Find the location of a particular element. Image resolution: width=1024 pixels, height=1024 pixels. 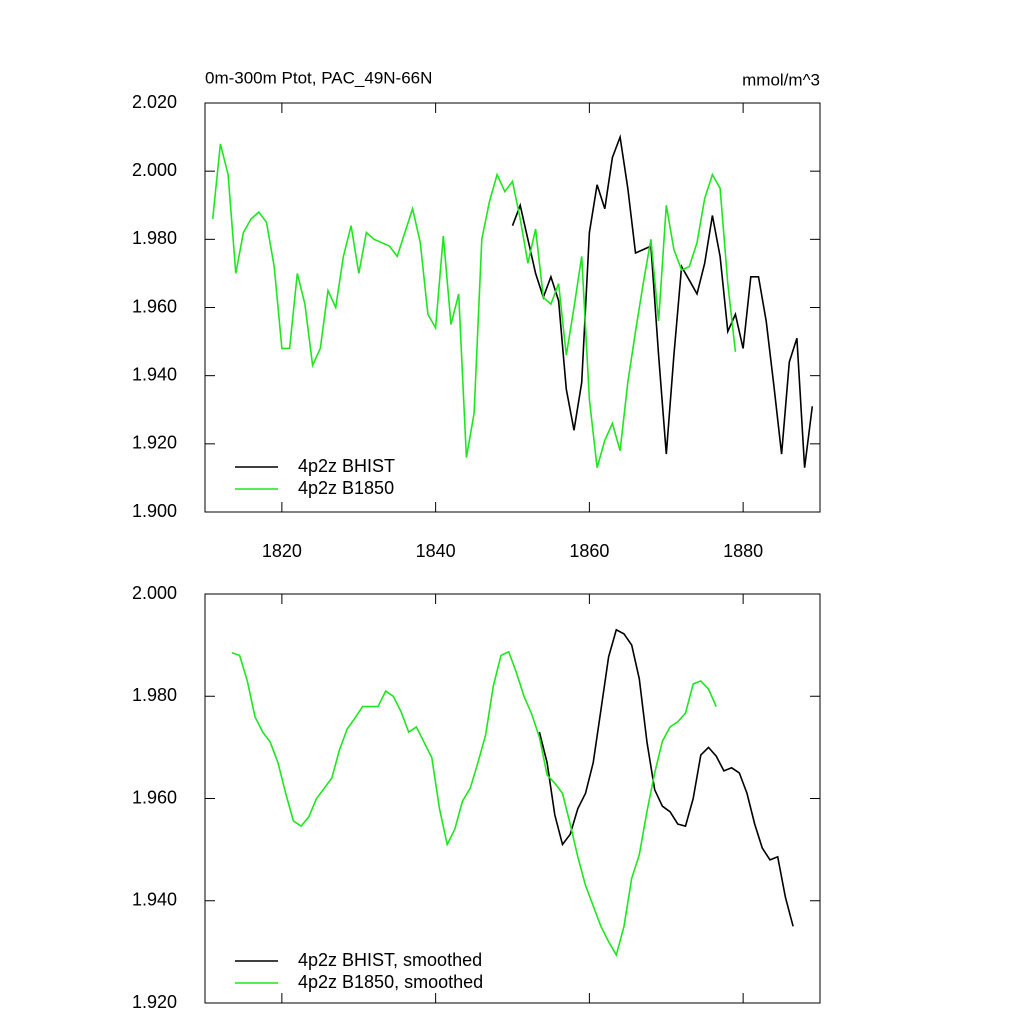

x-tick-label: 1820 is located at coordinates (282, 551).